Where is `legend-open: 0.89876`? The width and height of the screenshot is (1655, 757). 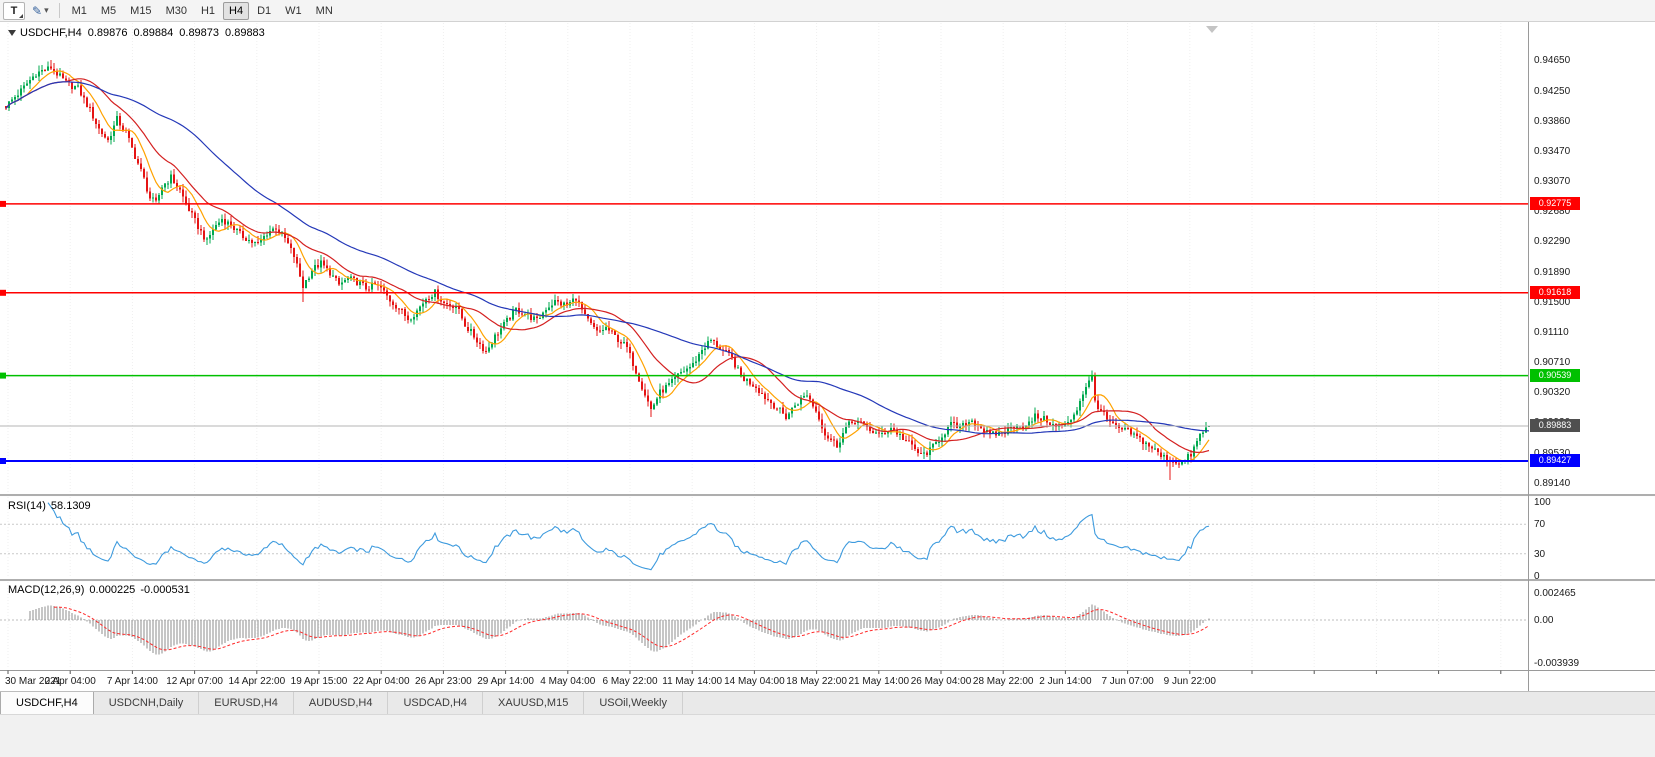 legend-open: 0.89876 is located at coordinates (107, 33).